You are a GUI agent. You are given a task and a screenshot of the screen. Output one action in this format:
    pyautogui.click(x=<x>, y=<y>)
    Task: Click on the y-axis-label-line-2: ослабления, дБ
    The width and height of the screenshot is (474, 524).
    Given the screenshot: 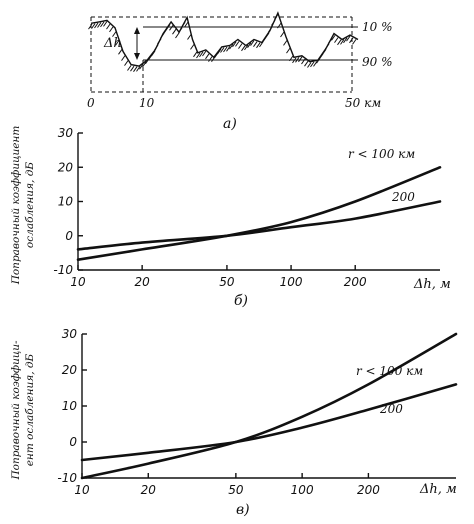 What is the action you would take?
    pyautogui.click(x=30, y=205)
    